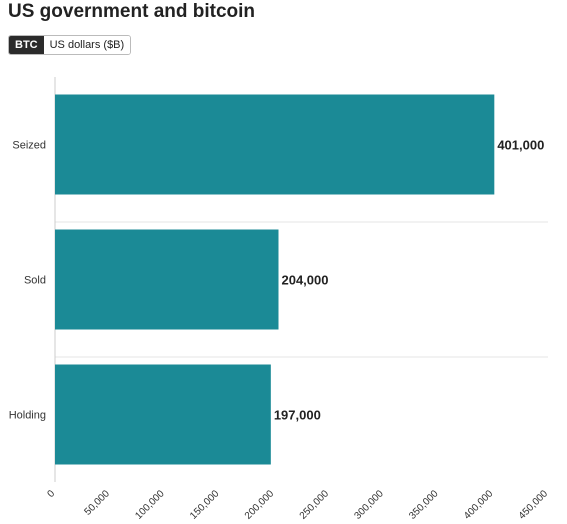  I want to click on x-tick-label: 150,000, so click(205, 505).